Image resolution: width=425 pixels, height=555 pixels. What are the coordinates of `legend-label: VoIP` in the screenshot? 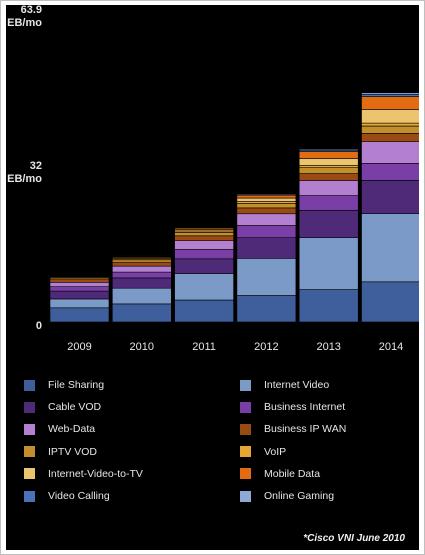 It's located at (275, 451).